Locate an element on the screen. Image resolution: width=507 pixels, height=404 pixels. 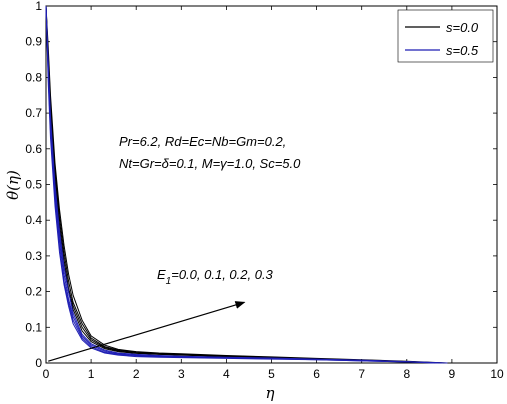
y-tick-label: 0.1 is located at coordinates (33, 327).